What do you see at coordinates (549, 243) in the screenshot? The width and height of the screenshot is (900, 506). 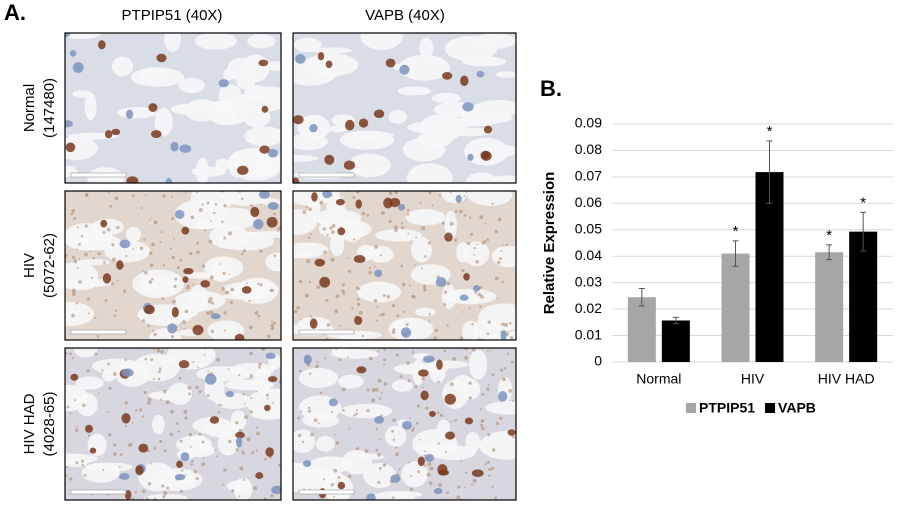 I see `y-axis-label: Relative Expression` at bounding box center [549, 243].